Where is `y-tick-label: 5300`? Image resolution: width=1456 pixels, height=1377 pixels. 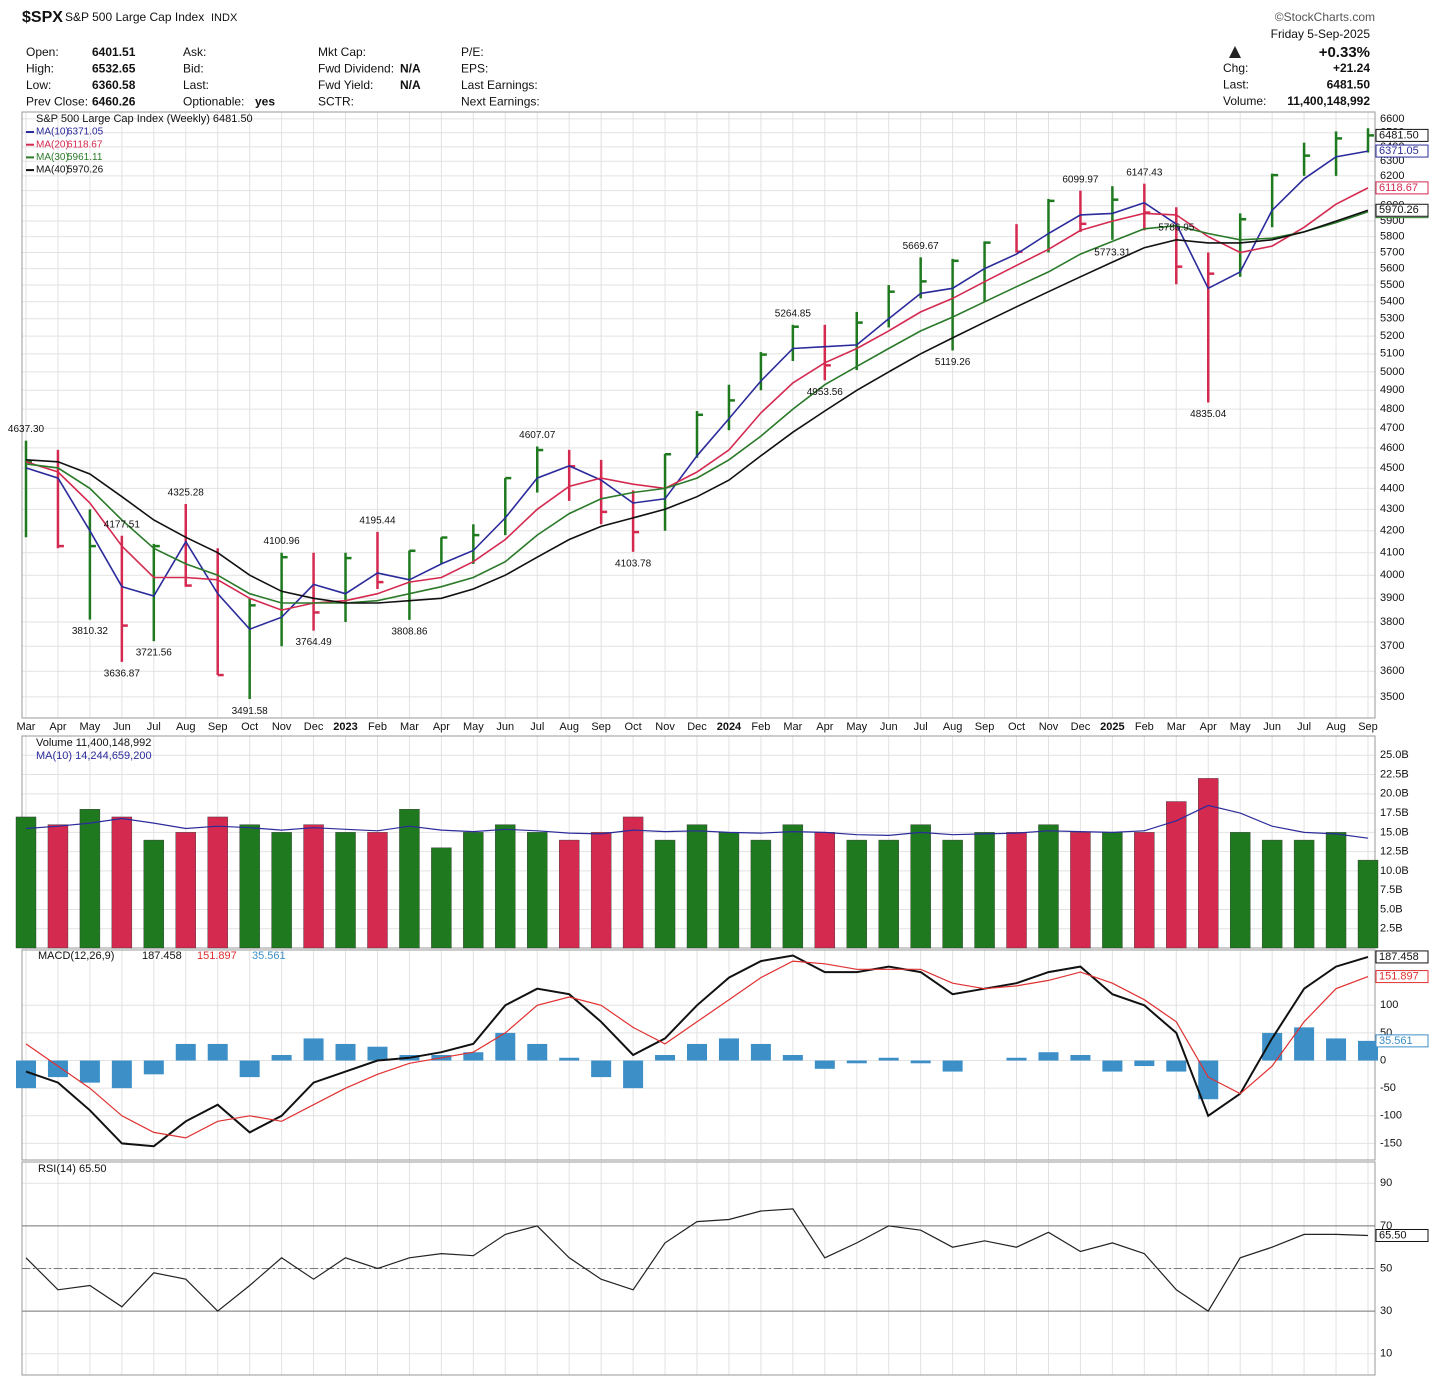 y-tick-label: 5300 is located at coordinates (1392, 319).